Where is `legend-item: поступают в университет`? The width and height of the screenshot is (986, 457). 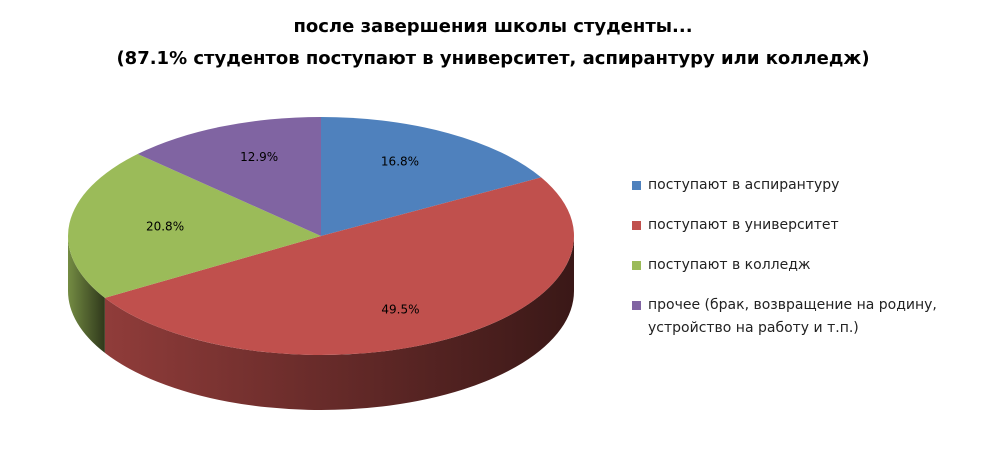 legend-item: поступают в университет is located at coordinates (797, 225).